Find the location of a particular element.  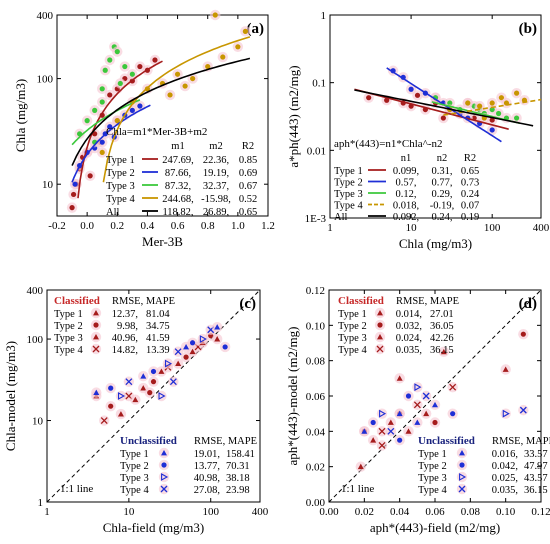

y-tick-label: 0.04 is located at coordinates (316, 432).